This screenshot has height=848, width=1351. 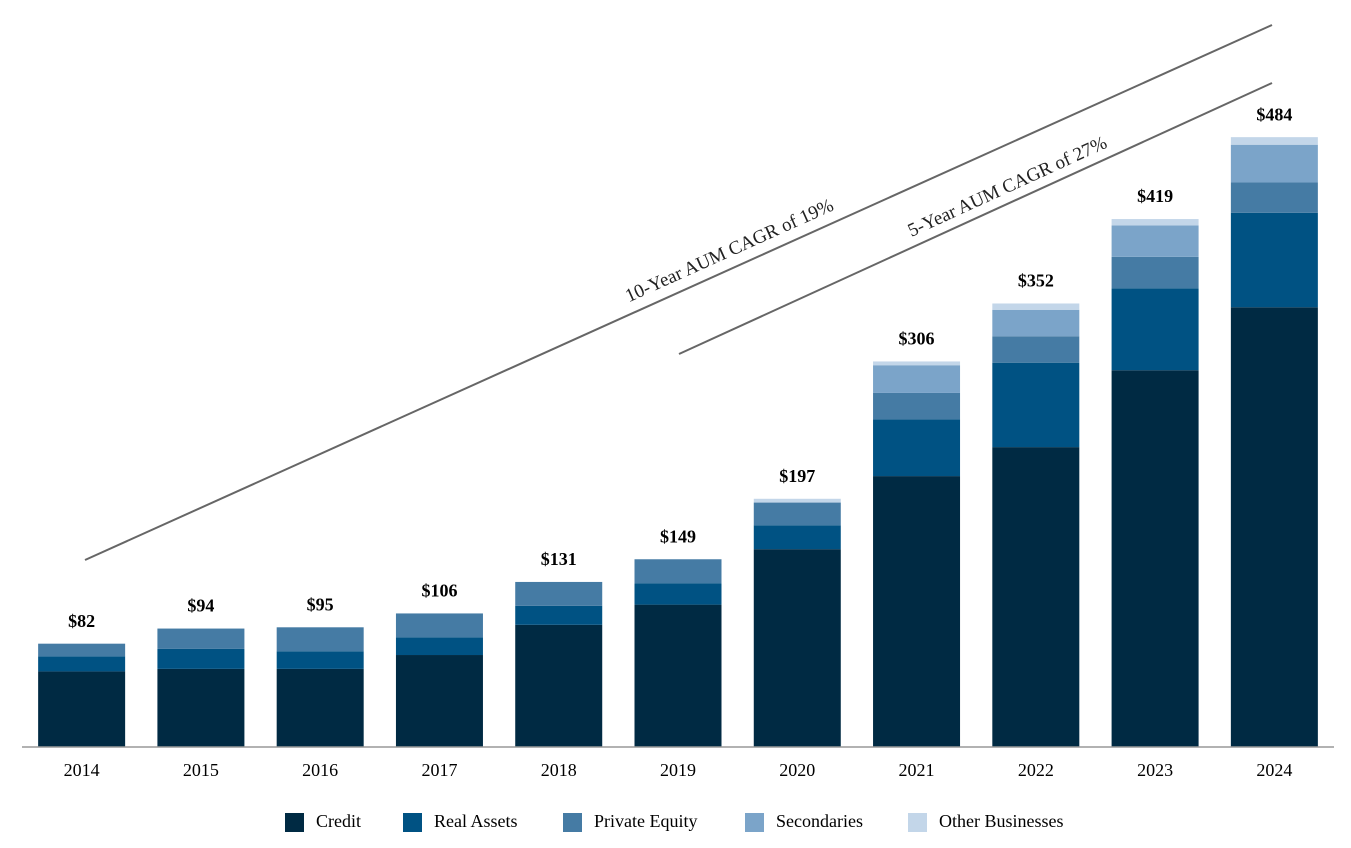 What do you see at coordinates (320, 770) in the screenshot?
I see `x-tick-label: 2016` at bounding box center [320, 770].